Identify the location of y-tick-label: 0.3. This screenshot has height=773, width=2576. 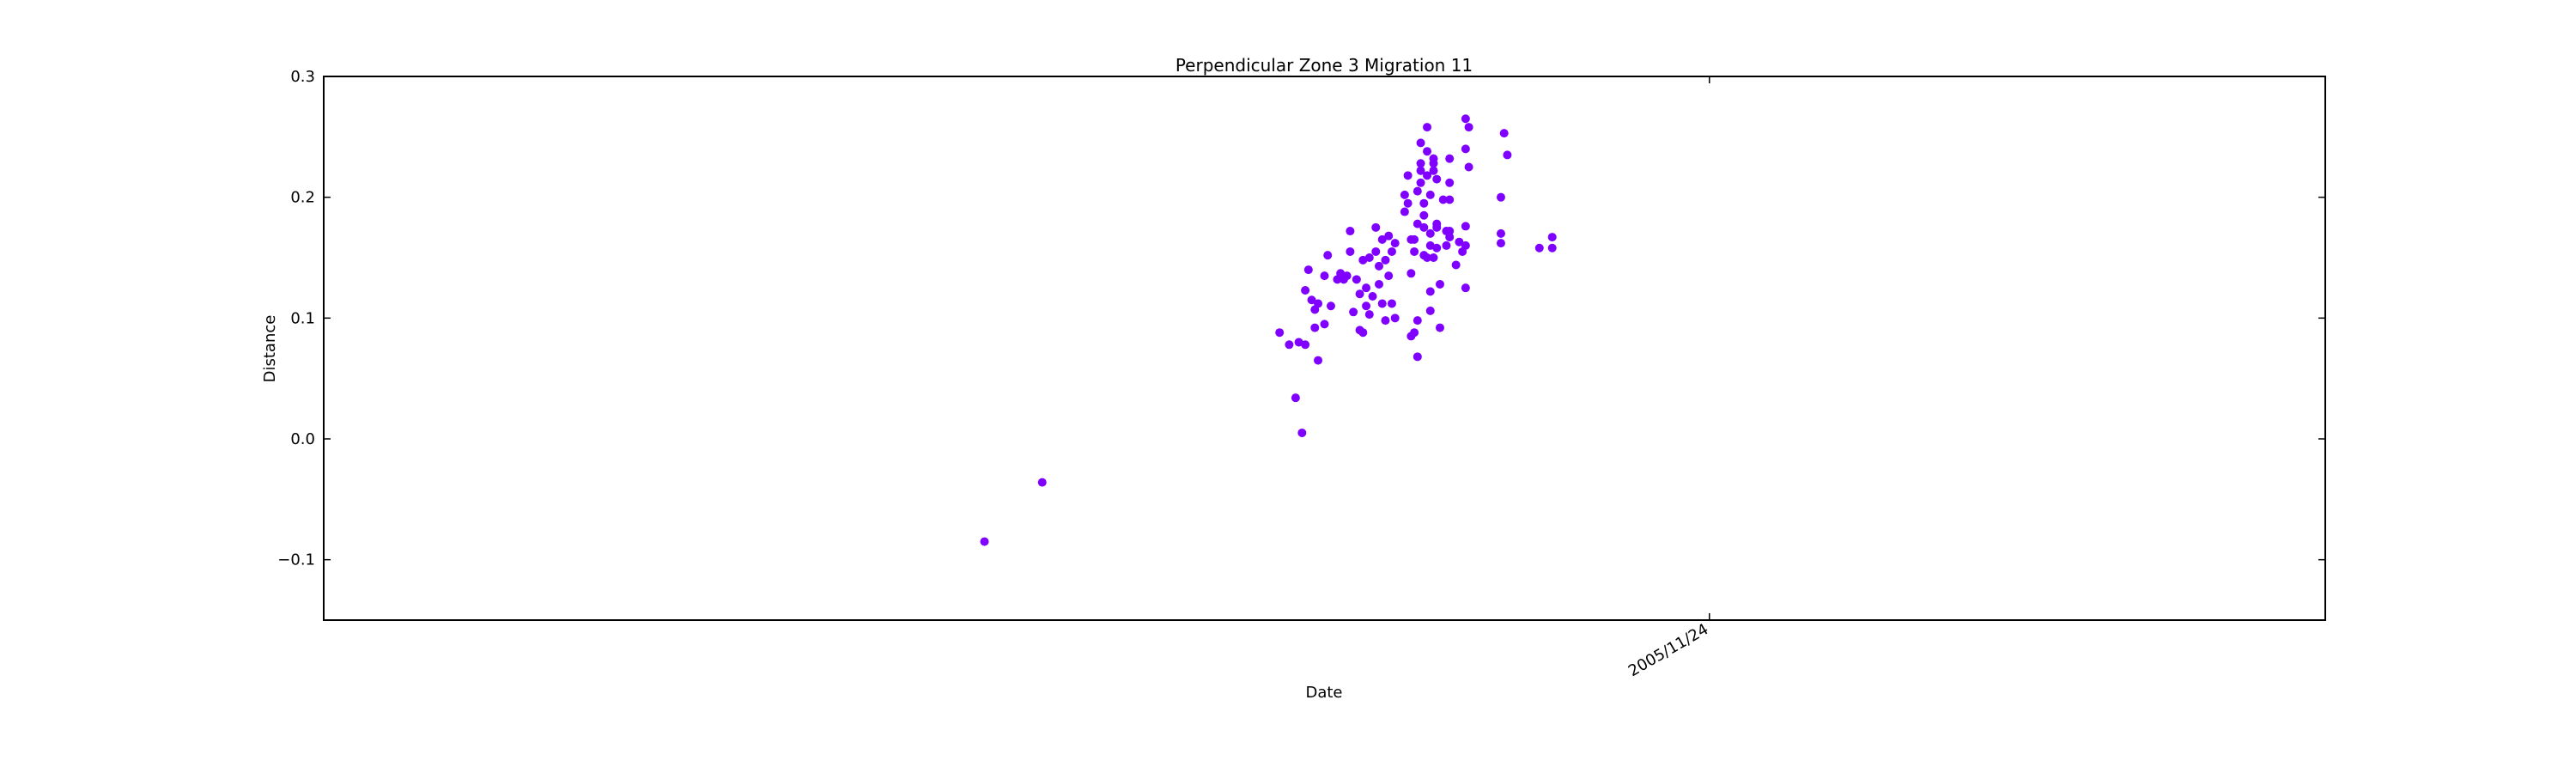
(302, 77).